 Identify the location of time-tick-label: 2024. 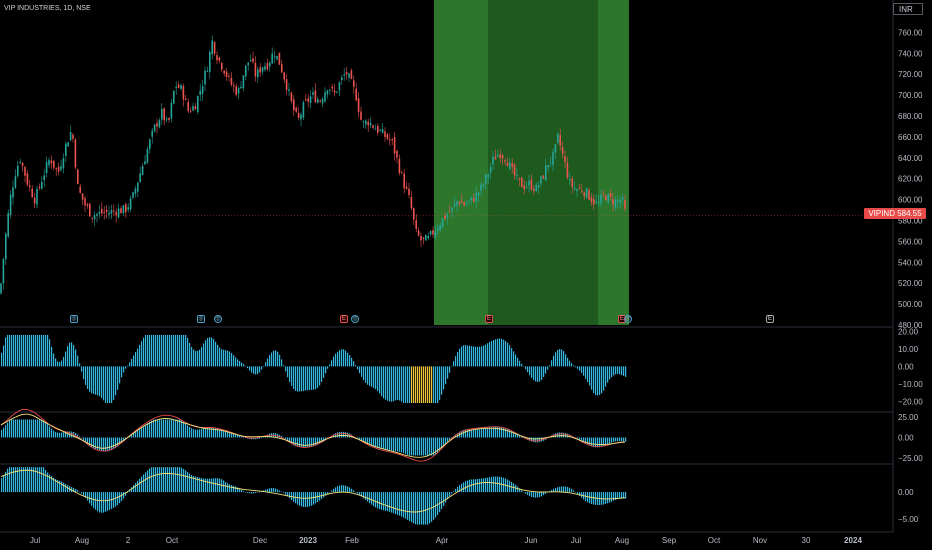
(853, 540).